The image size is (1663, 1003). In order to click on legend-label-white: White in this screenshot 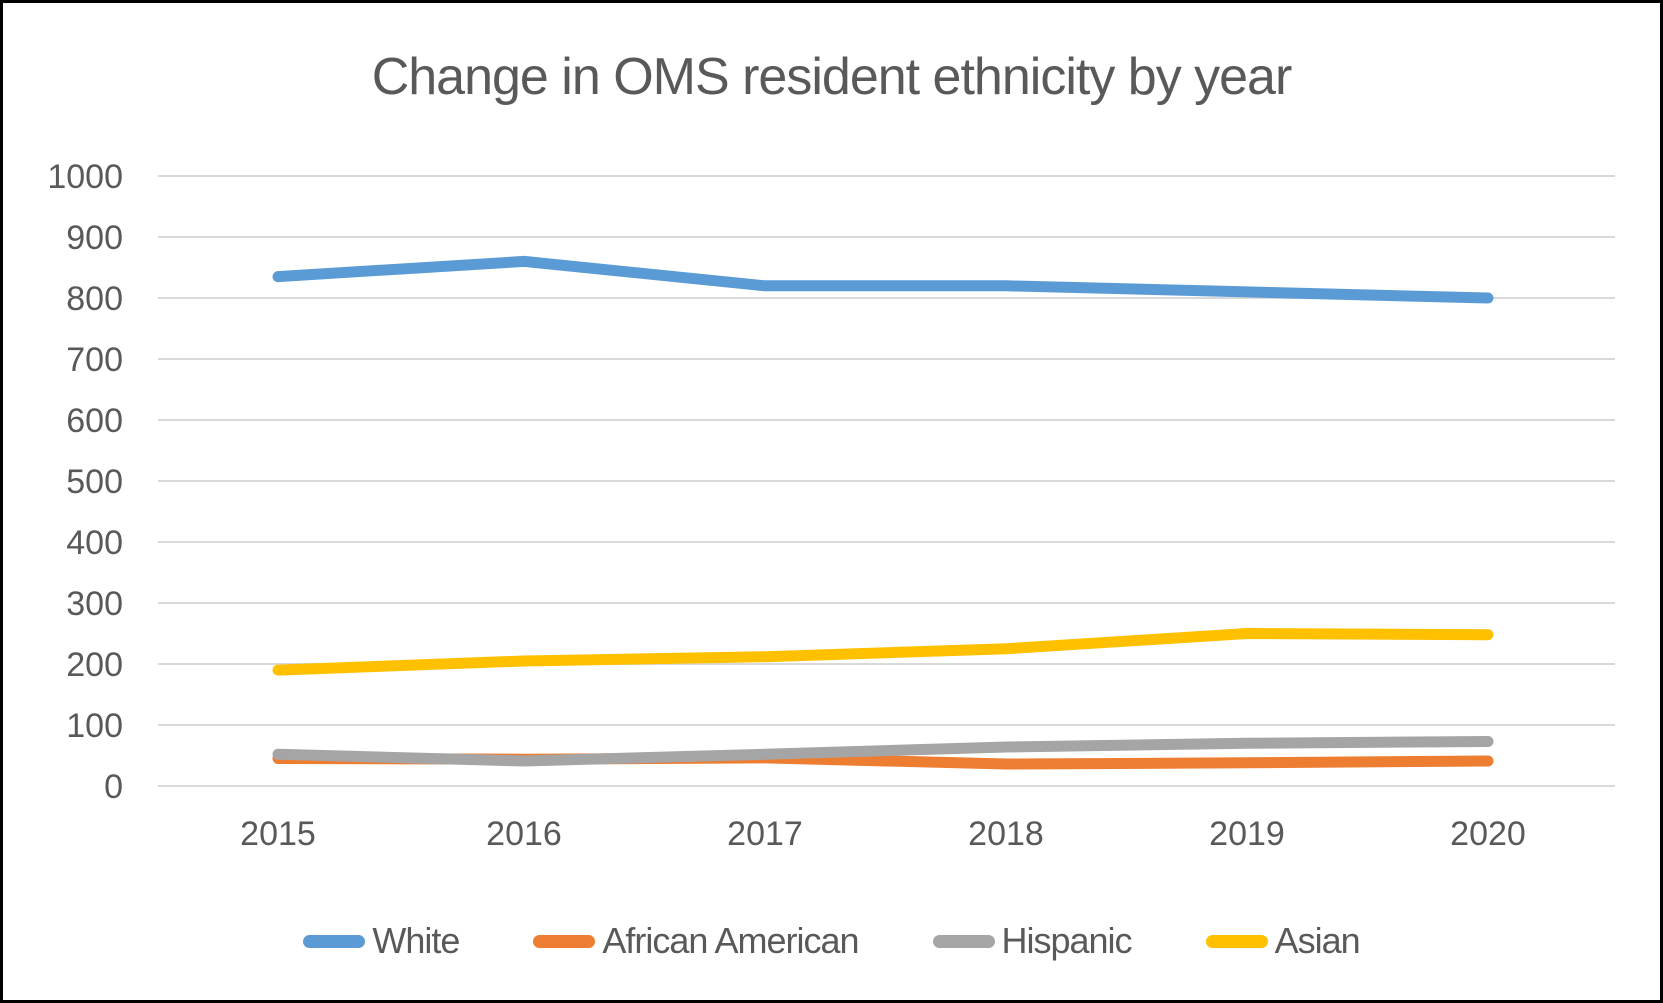, I will do `click(416, 940)`.